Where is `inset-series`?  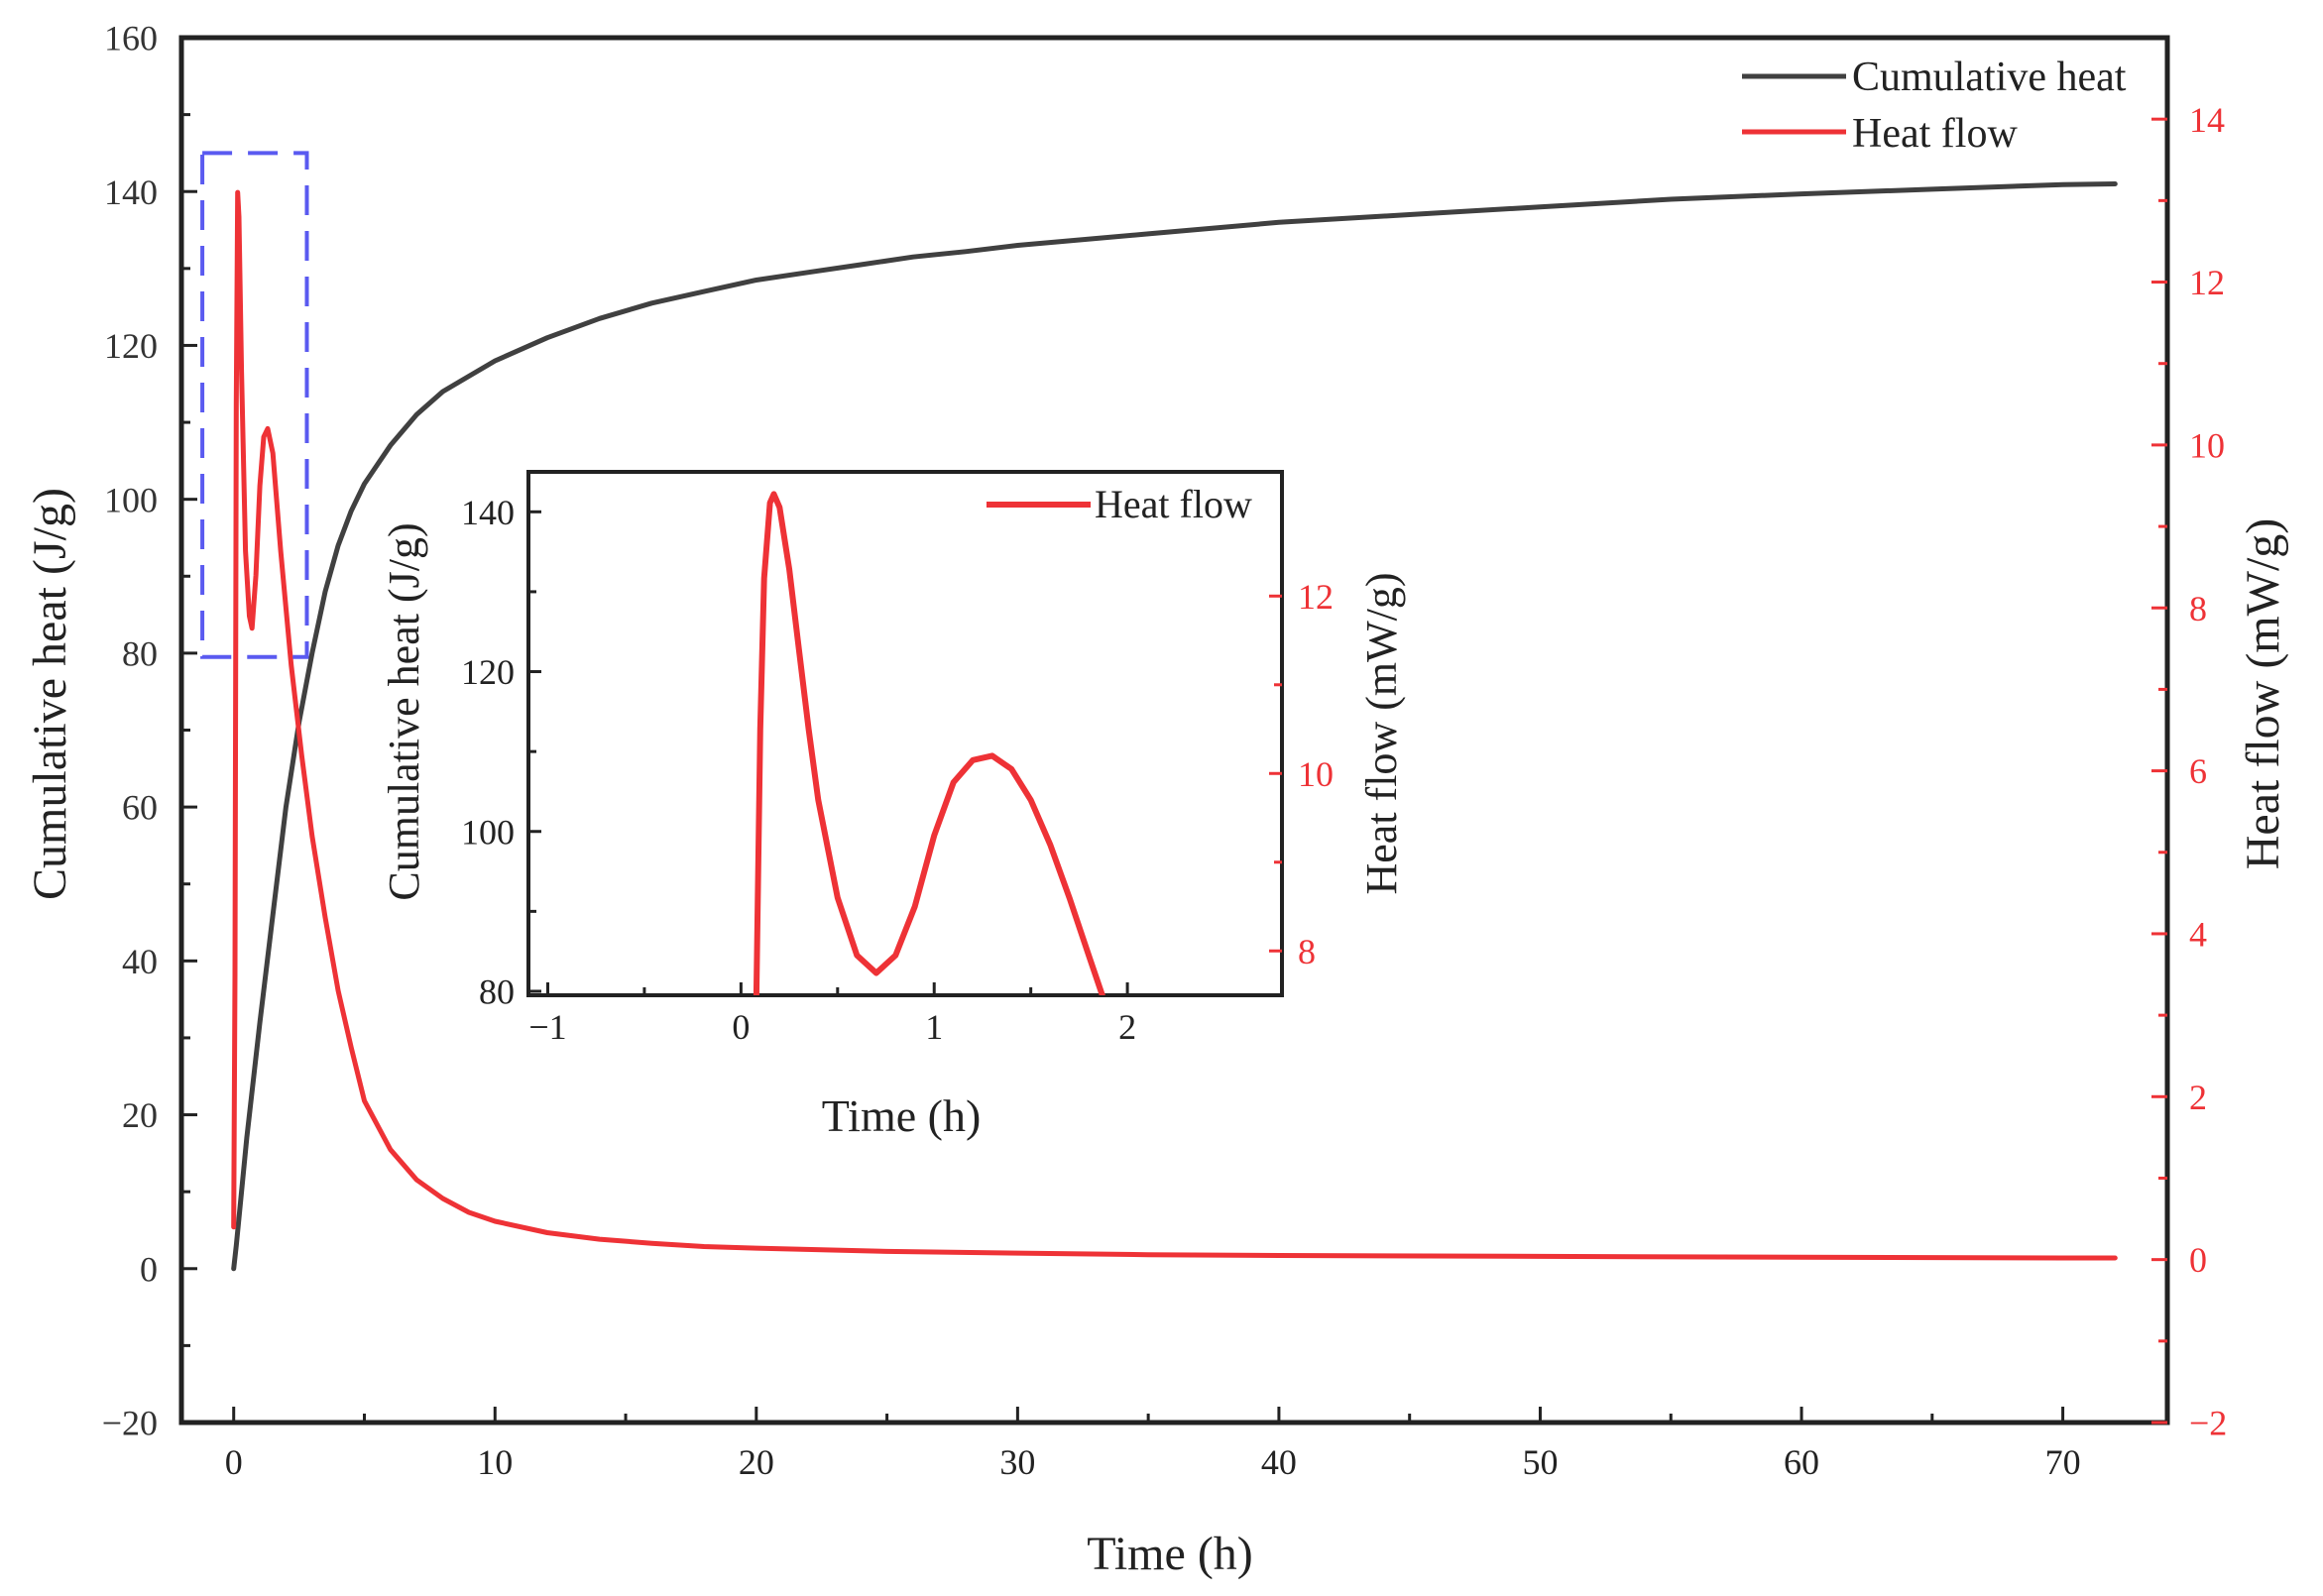 inset-series is located at coordinates (929, 743).